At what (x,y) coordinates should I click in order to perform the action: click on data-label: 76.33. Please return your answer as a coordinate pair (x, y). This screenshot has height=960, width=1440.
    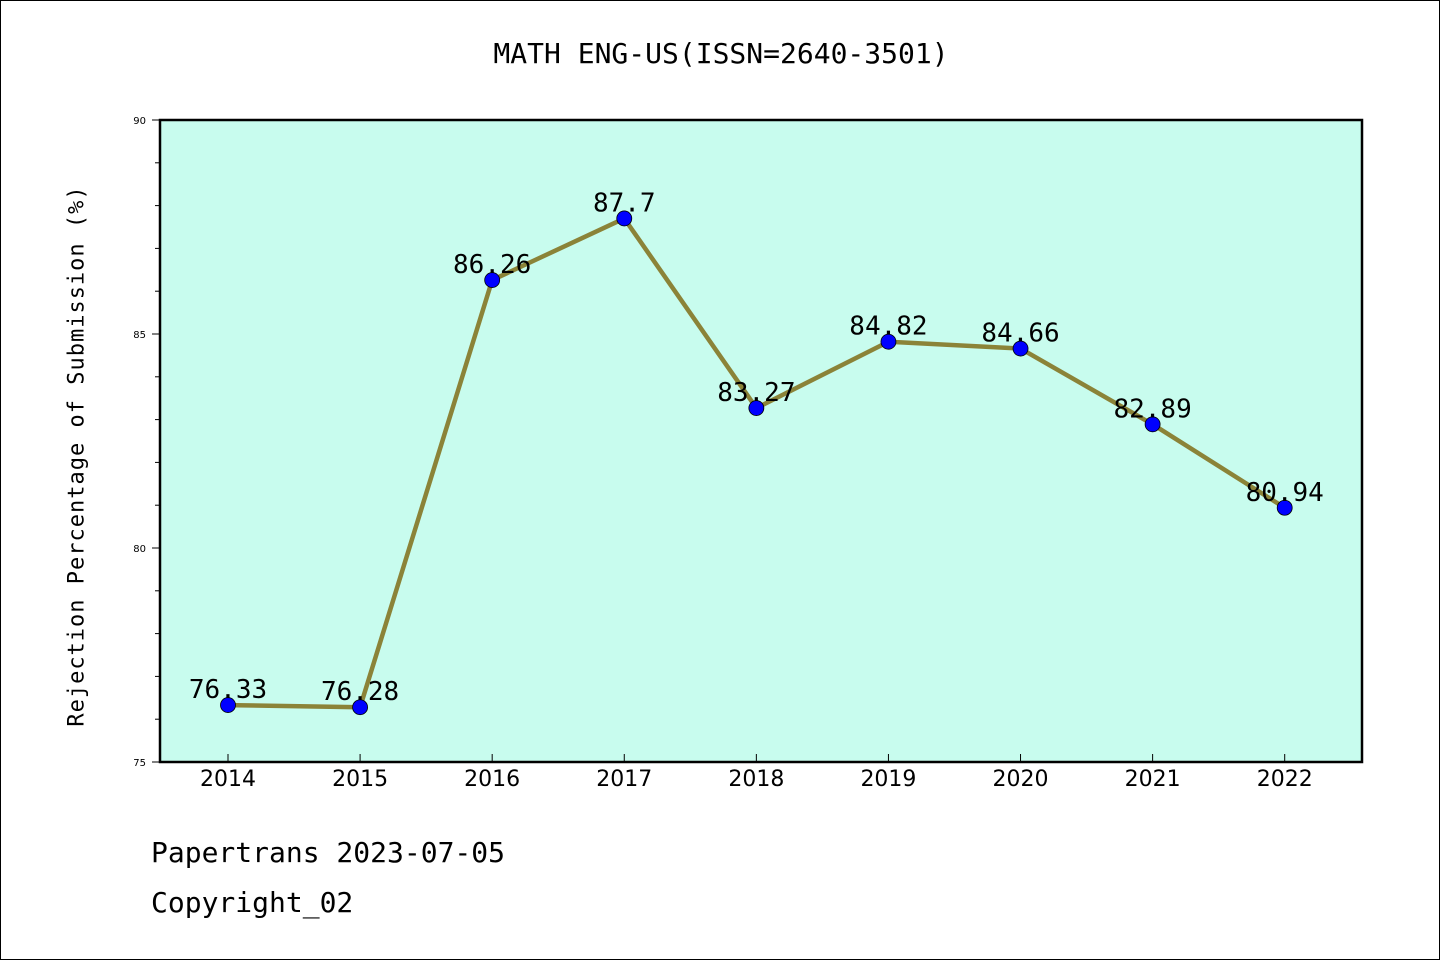
    Looking at the image, I should click on (228, 690).